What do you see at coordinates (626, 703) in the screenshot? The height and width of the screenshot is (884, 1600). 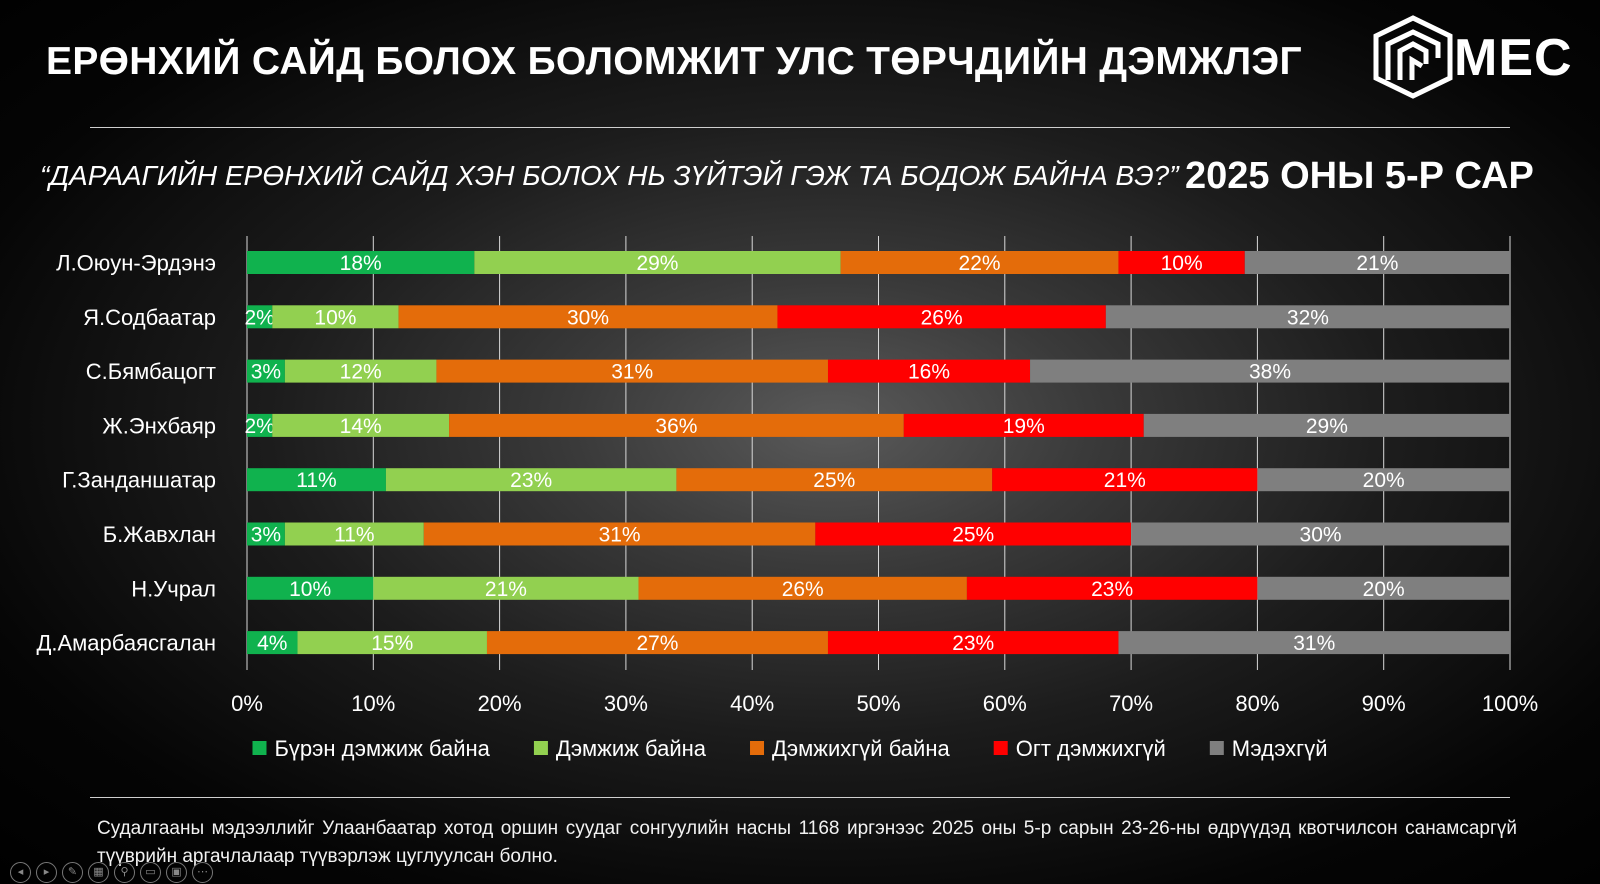 I see `x-tick-label: 30%` at bounding box center [626, 703].